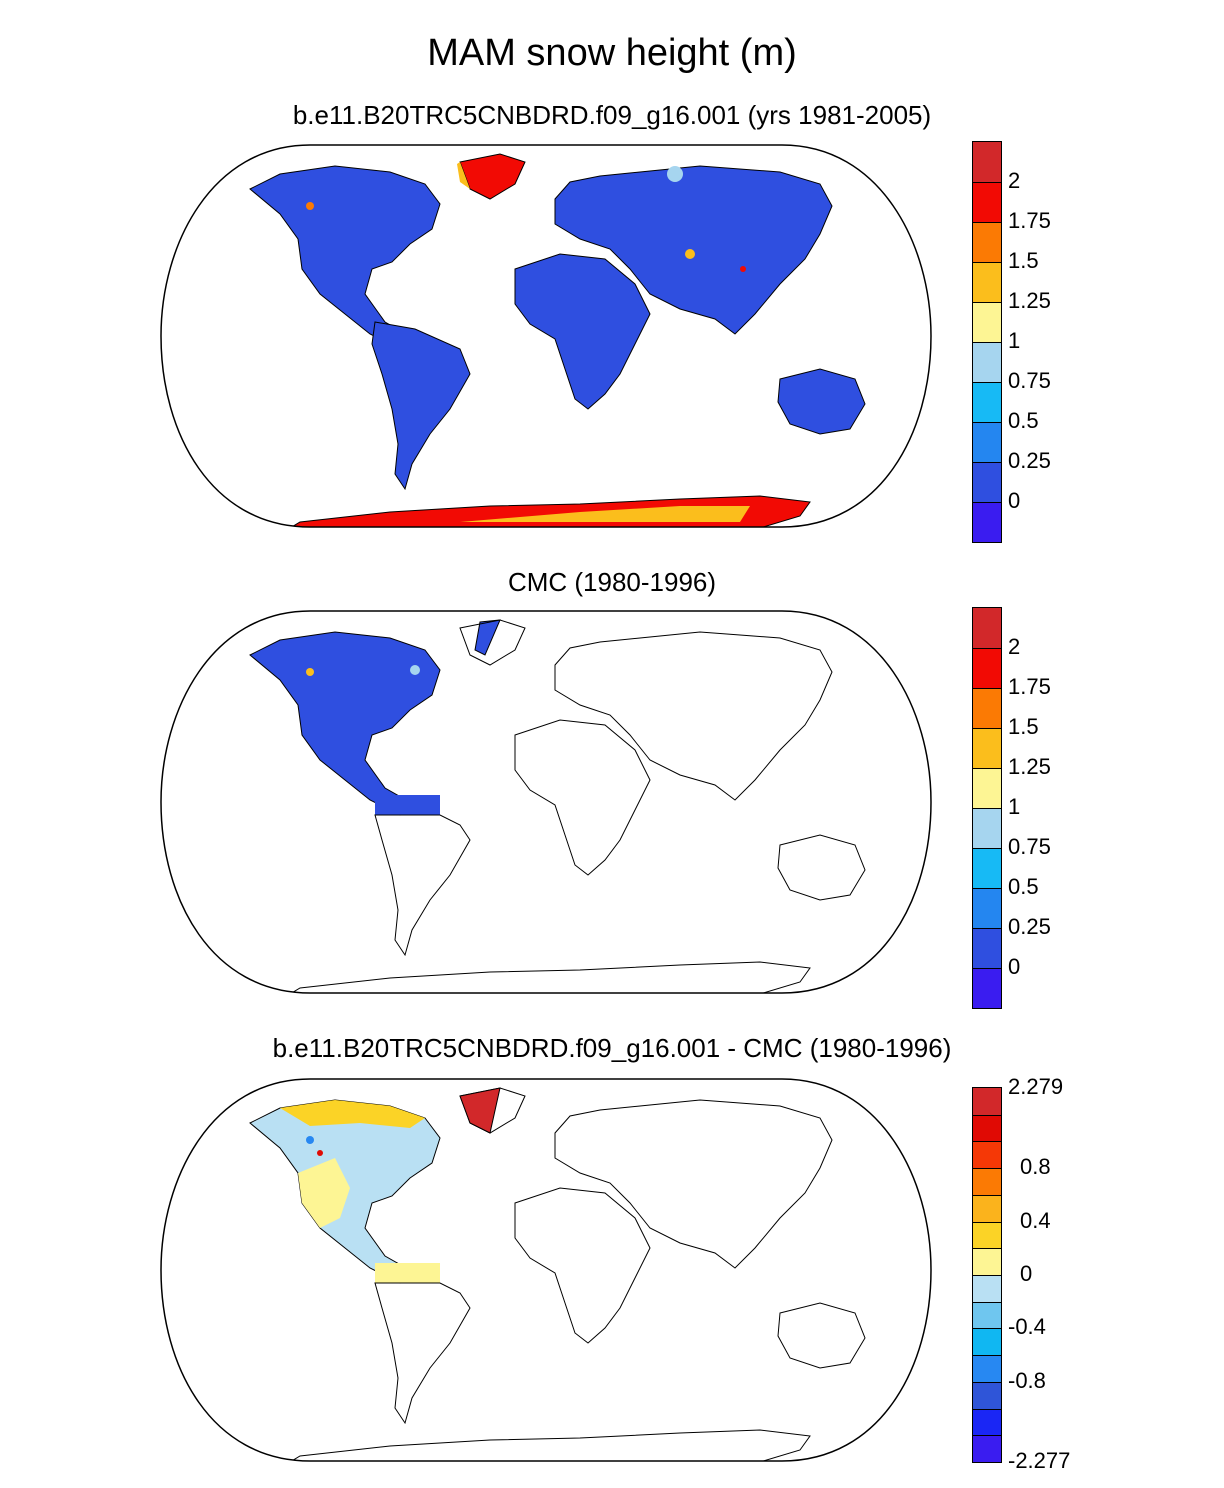  What do you see at coordinates (1036, 1086) in the screenshot?
I see `colorbar-tick-label: 2.279` at bounding box center [1036, 1086].